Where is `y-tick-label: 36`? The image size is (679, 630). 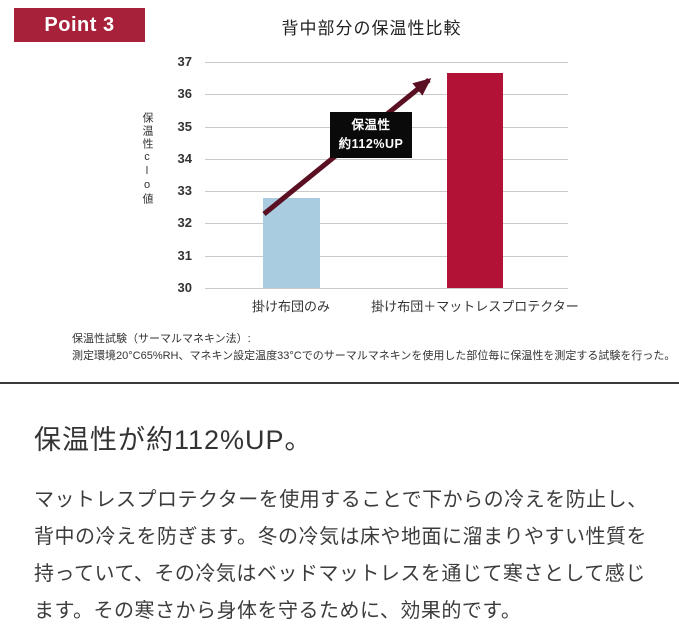 y-tick-label: 36 is located at coordinates (184, 94).